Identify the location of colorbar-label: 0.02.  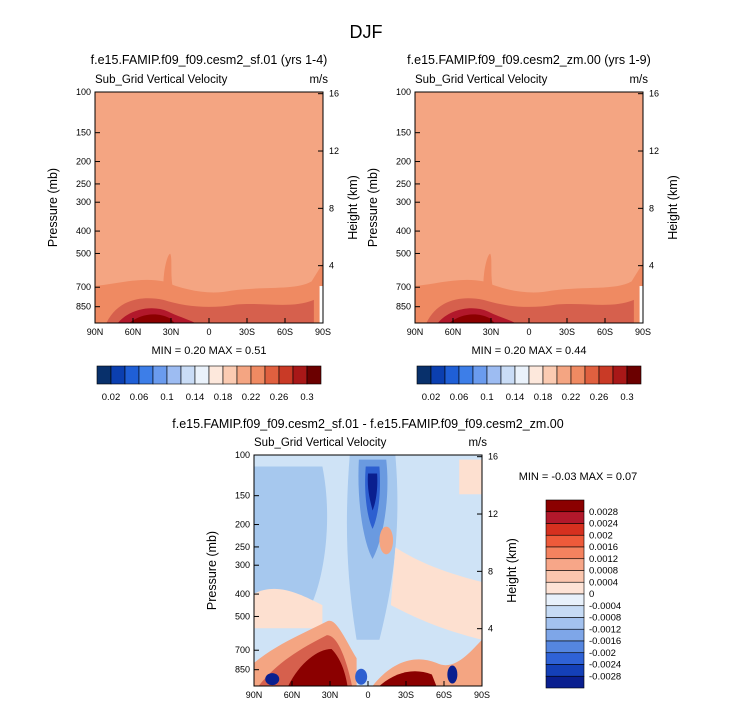
(431, 397).